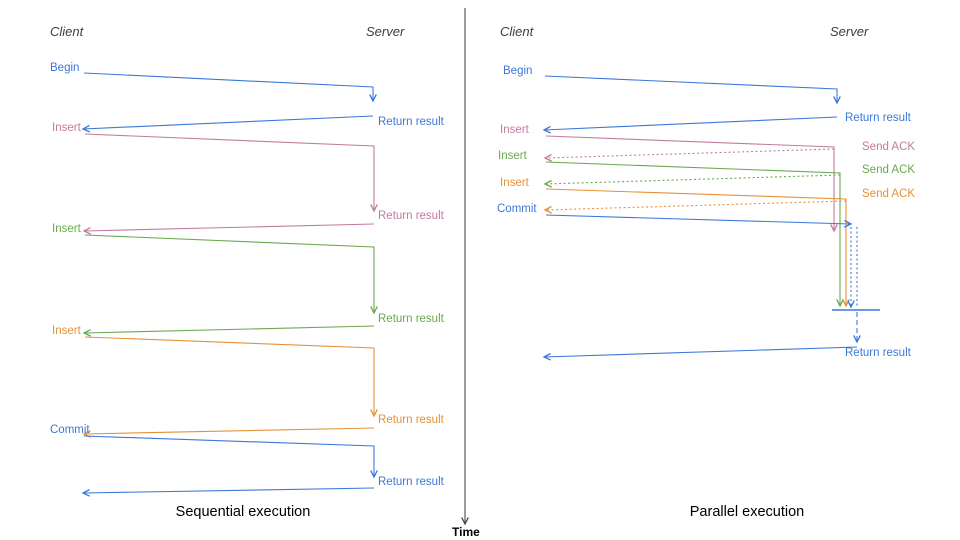 Image resolution: width=960 pixels, height=540 pixels. What do you see at coordinates (229, 490) in the screenshot?
I see `seq-commit-response` at bounding box center [229, 490].